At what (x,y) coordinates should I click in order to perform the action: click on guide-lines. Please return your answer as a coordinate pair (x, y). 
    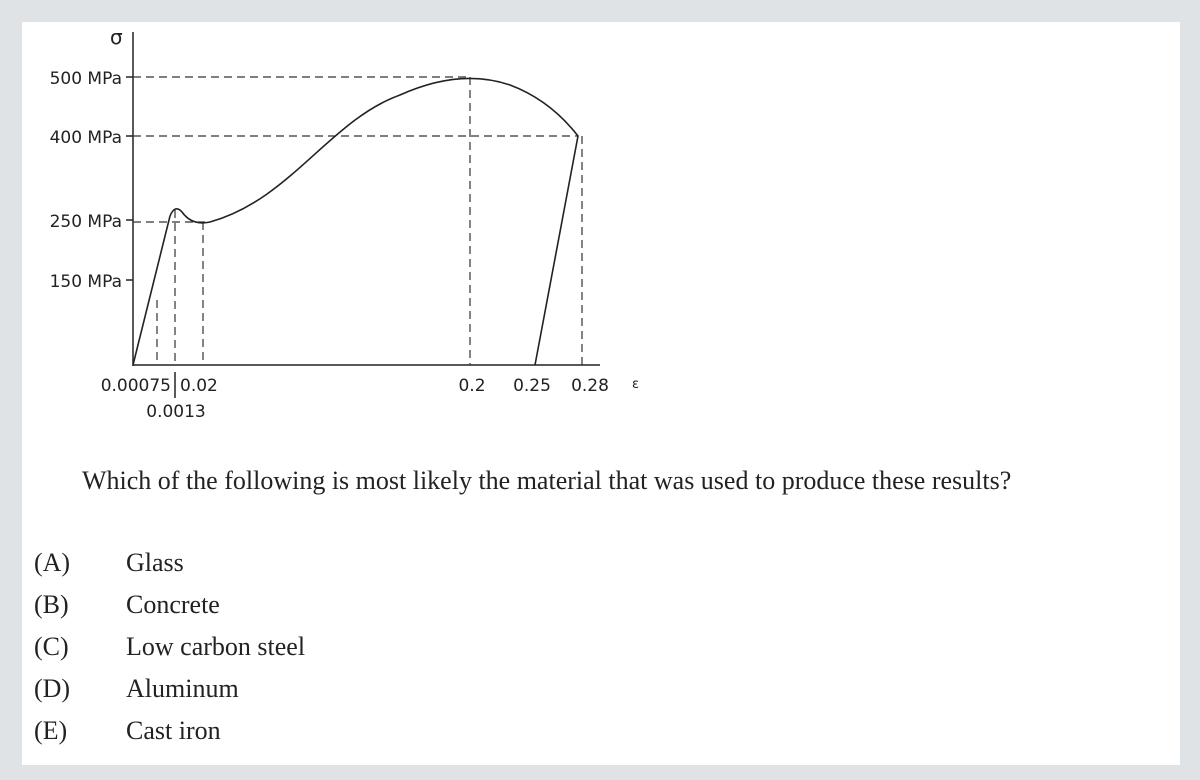
    Looking at the image, I should click on (358, 220).